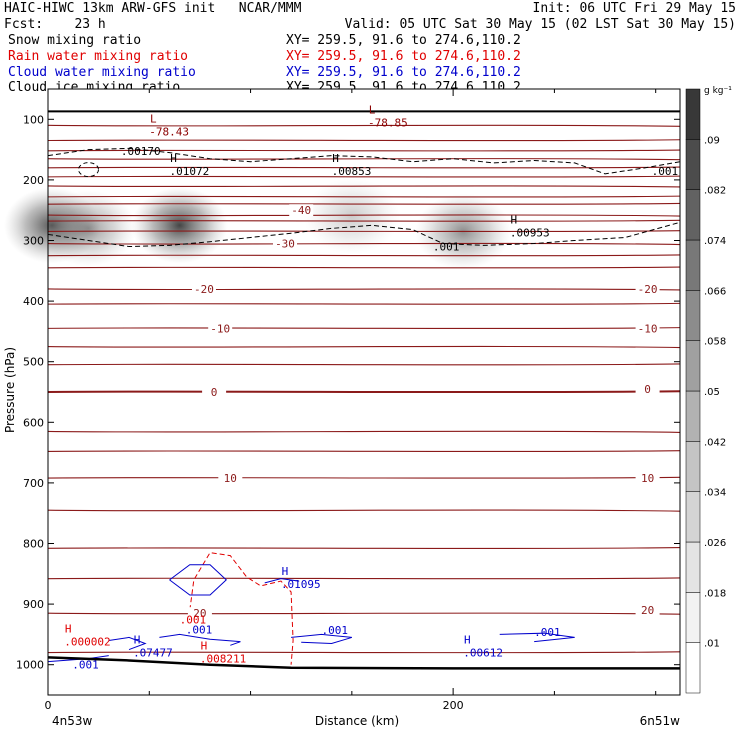 The image size is (740, 740). Describe the element at coordinates (33, 119) in the screenshot. I see `y-tick-label: 100` at that location.